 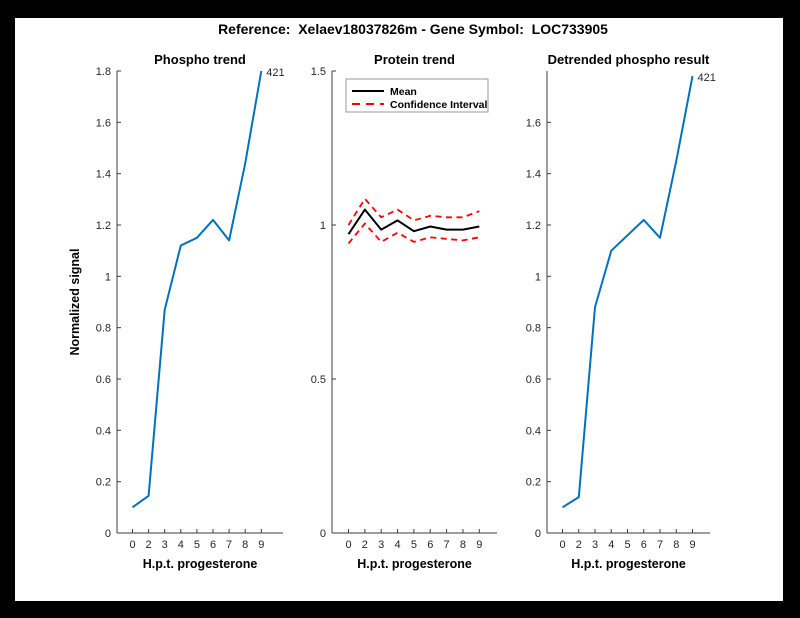 I want to click on mean-line, so click(x=413, y=221).